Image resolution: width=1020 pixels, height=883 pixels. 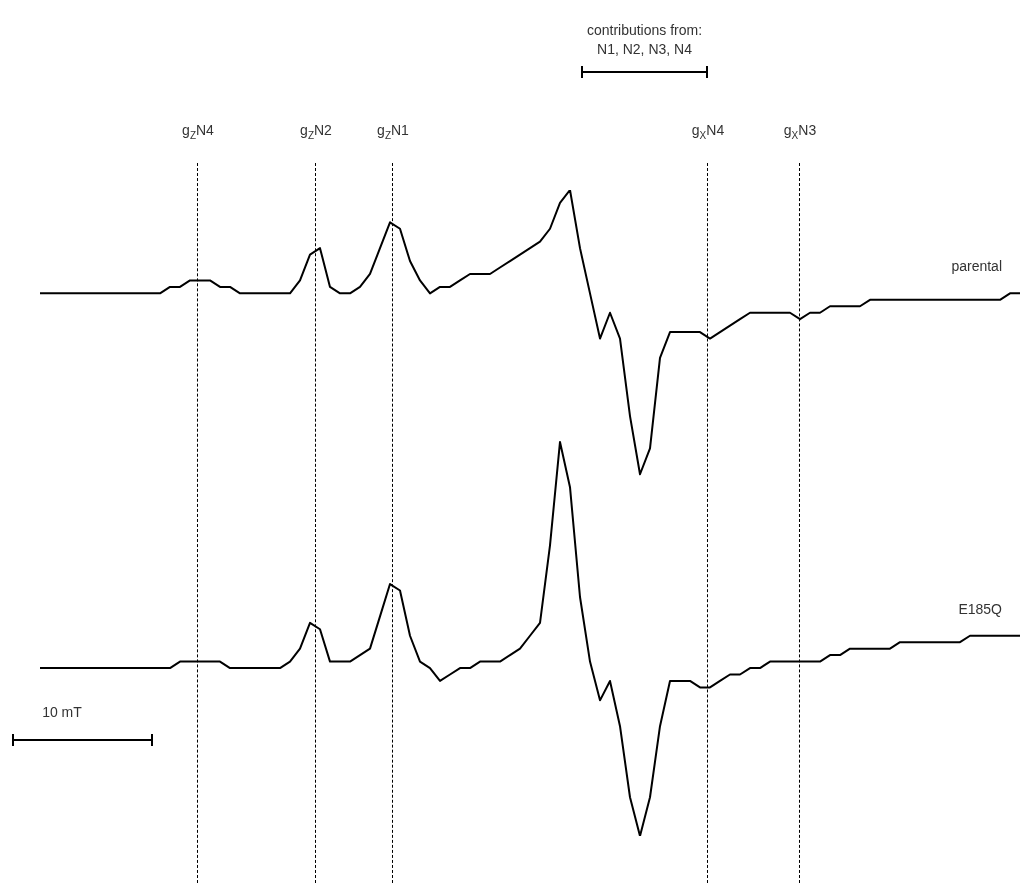 What do you see at coordinates (644, 30) in the screenshot?
I see `text: contributions from:` at bounding box center [644, 30].